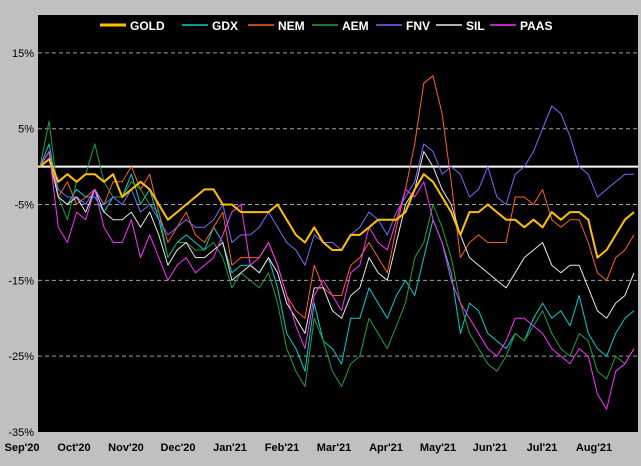 The height and width of the screenshot is (466, 641). I want to click on x-tick-label: Oct'20, so click(73, 448).